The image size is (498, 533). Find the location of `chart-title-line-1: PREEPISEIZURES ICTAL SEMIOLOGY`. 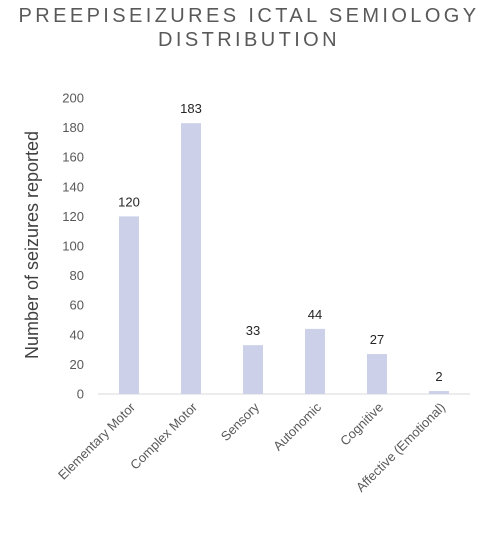

chart-title-line-1: PREEPISEIZURES ICTAL SEMIOLOGY is located at coordinates (249, 16).